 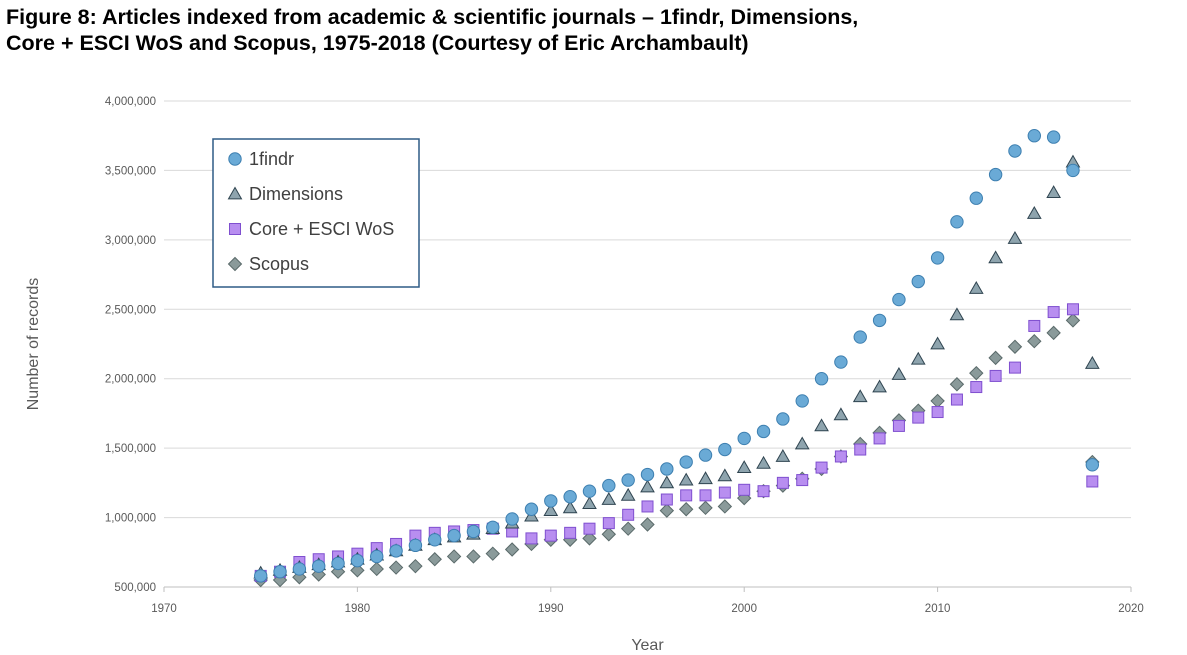 What do you see at coordinates (235, 229) in the screenshot?
I see `legend-marker` at bounding box center [235, 229].